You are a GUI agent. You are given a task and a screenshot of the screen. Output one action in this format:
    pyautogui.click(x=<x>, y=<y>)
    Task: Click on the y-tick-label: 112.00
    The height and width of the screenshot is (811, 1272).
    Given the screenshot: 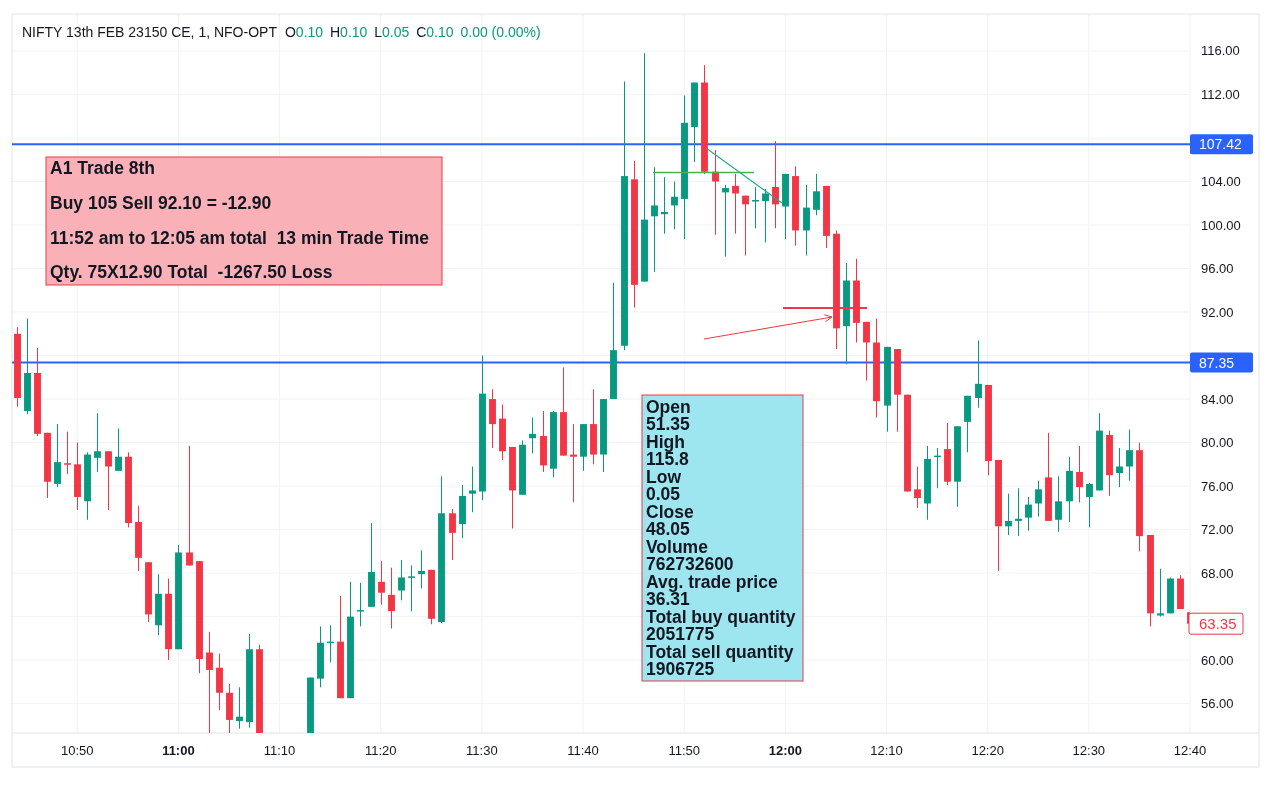 What is the action you would take?
    pyautogui.click(x=1220, y=94)
    